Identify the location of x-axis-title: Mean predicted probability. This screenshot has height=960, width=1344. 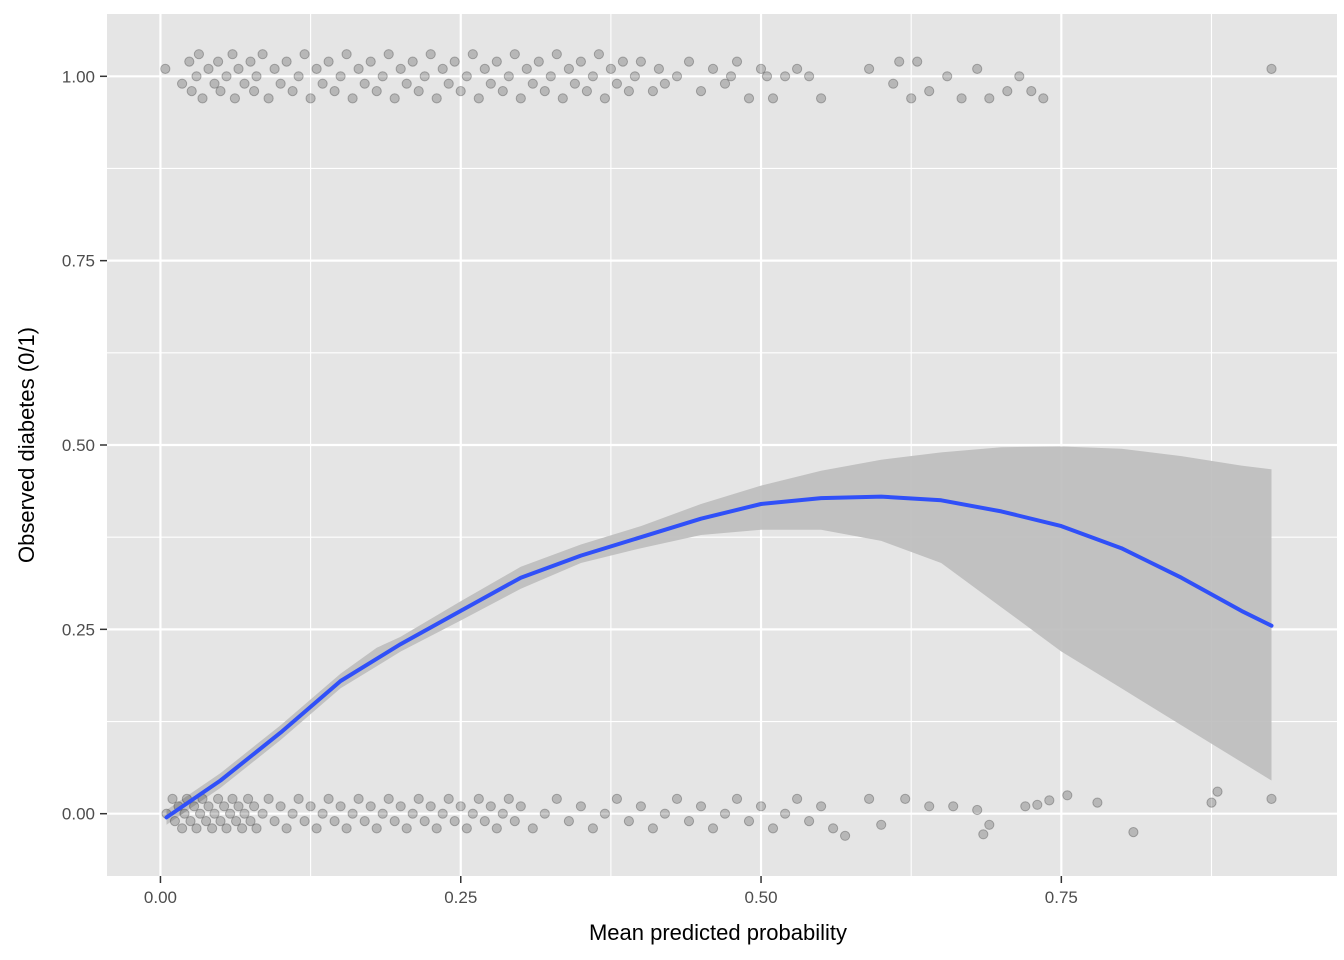
(718, 932).